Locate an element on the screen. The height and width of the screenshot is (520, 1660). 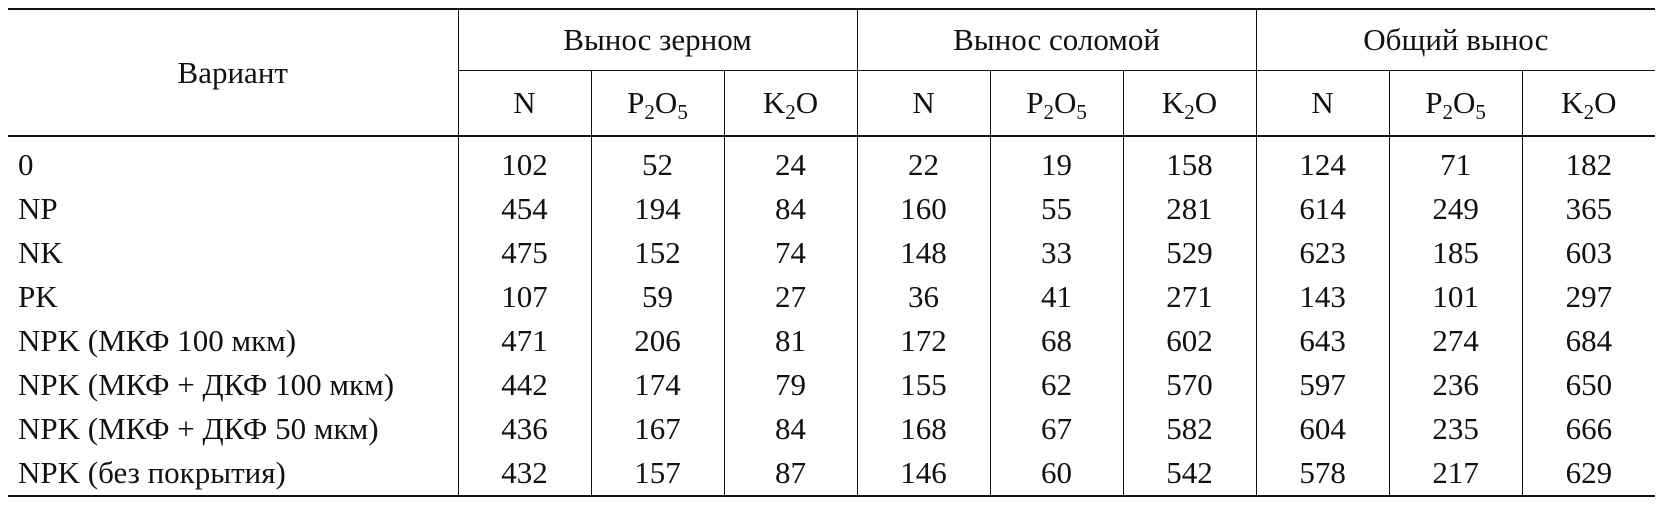
value-cell: 603 is located at coordinates (1589, 252).